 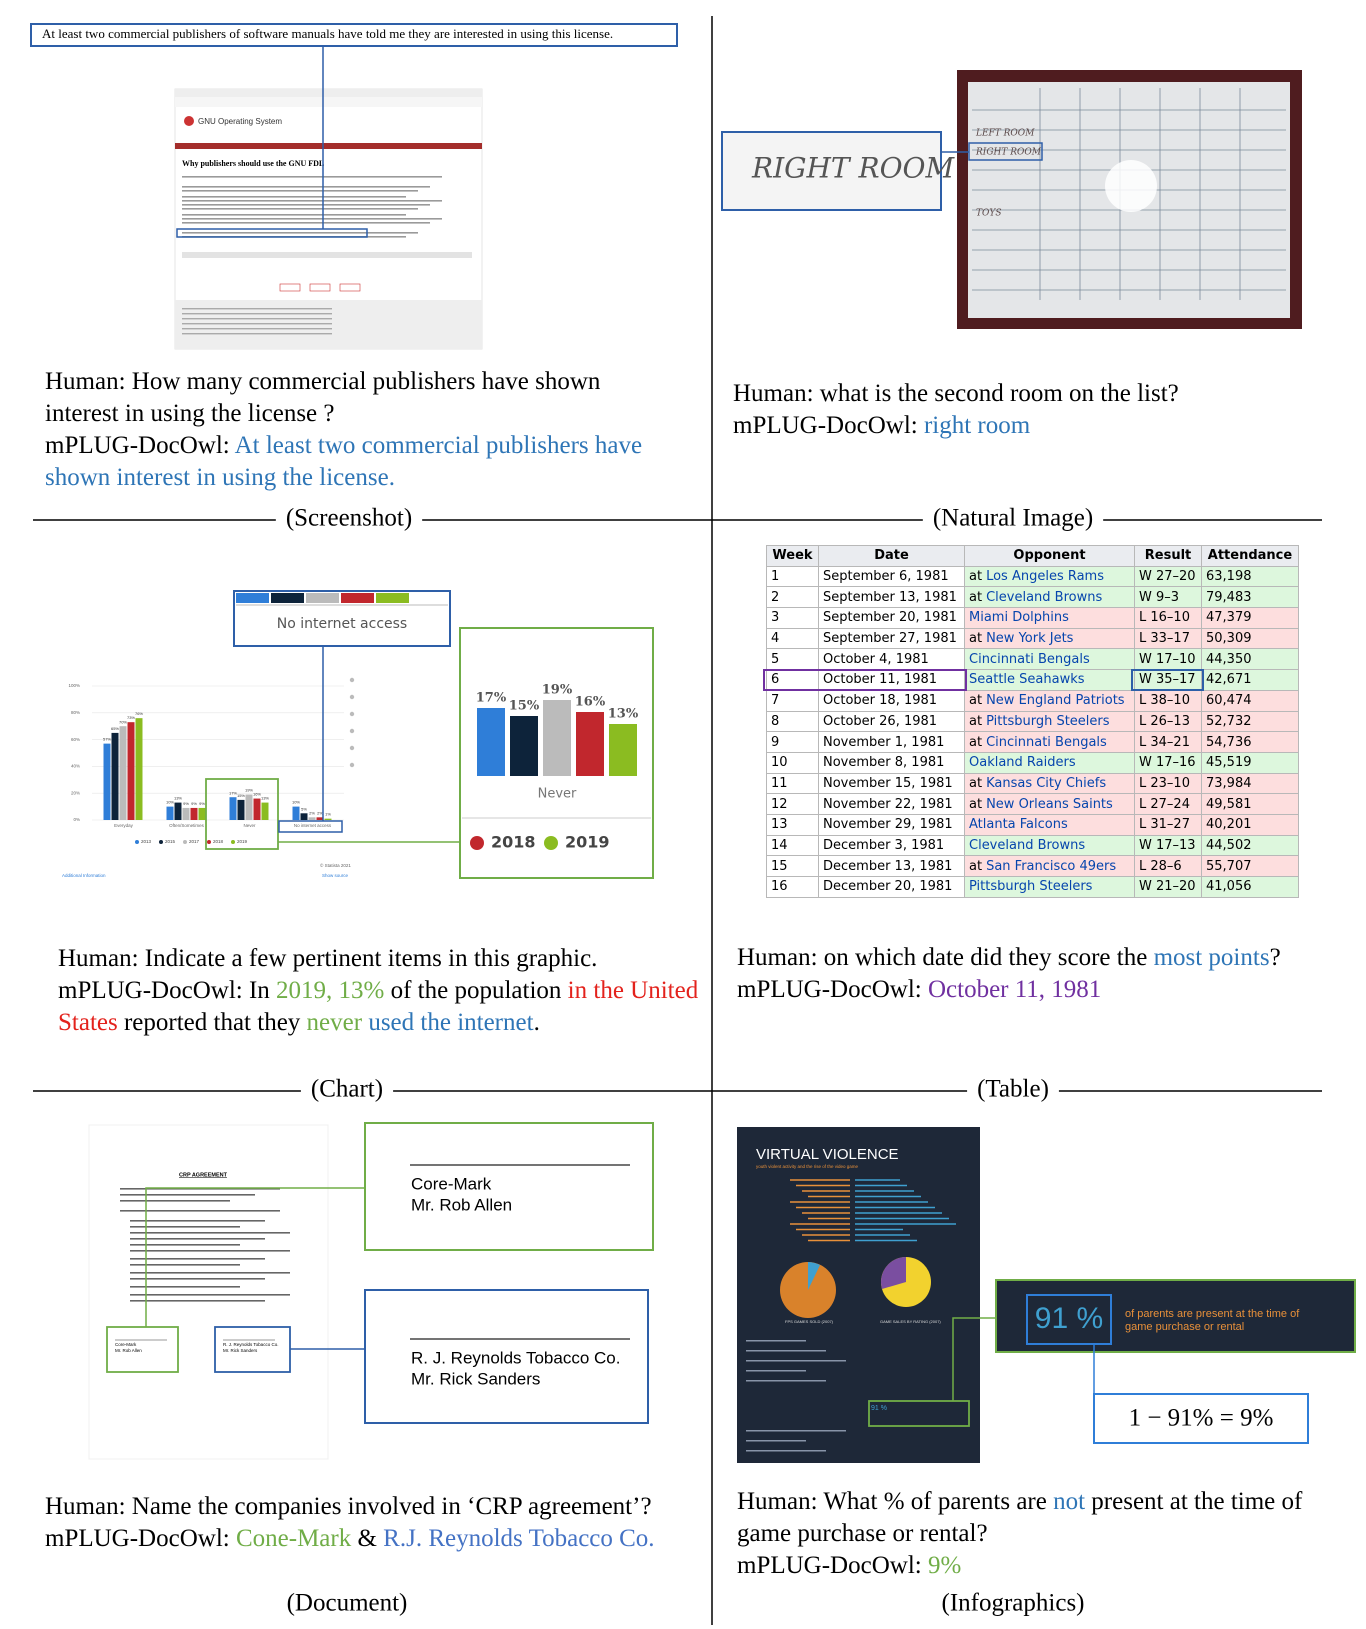 What do you see at coordinates (1049, 742) in the screenshot?
I see `table-cell: at Cincinnati Bengals` at bounding box center [1049, 742].